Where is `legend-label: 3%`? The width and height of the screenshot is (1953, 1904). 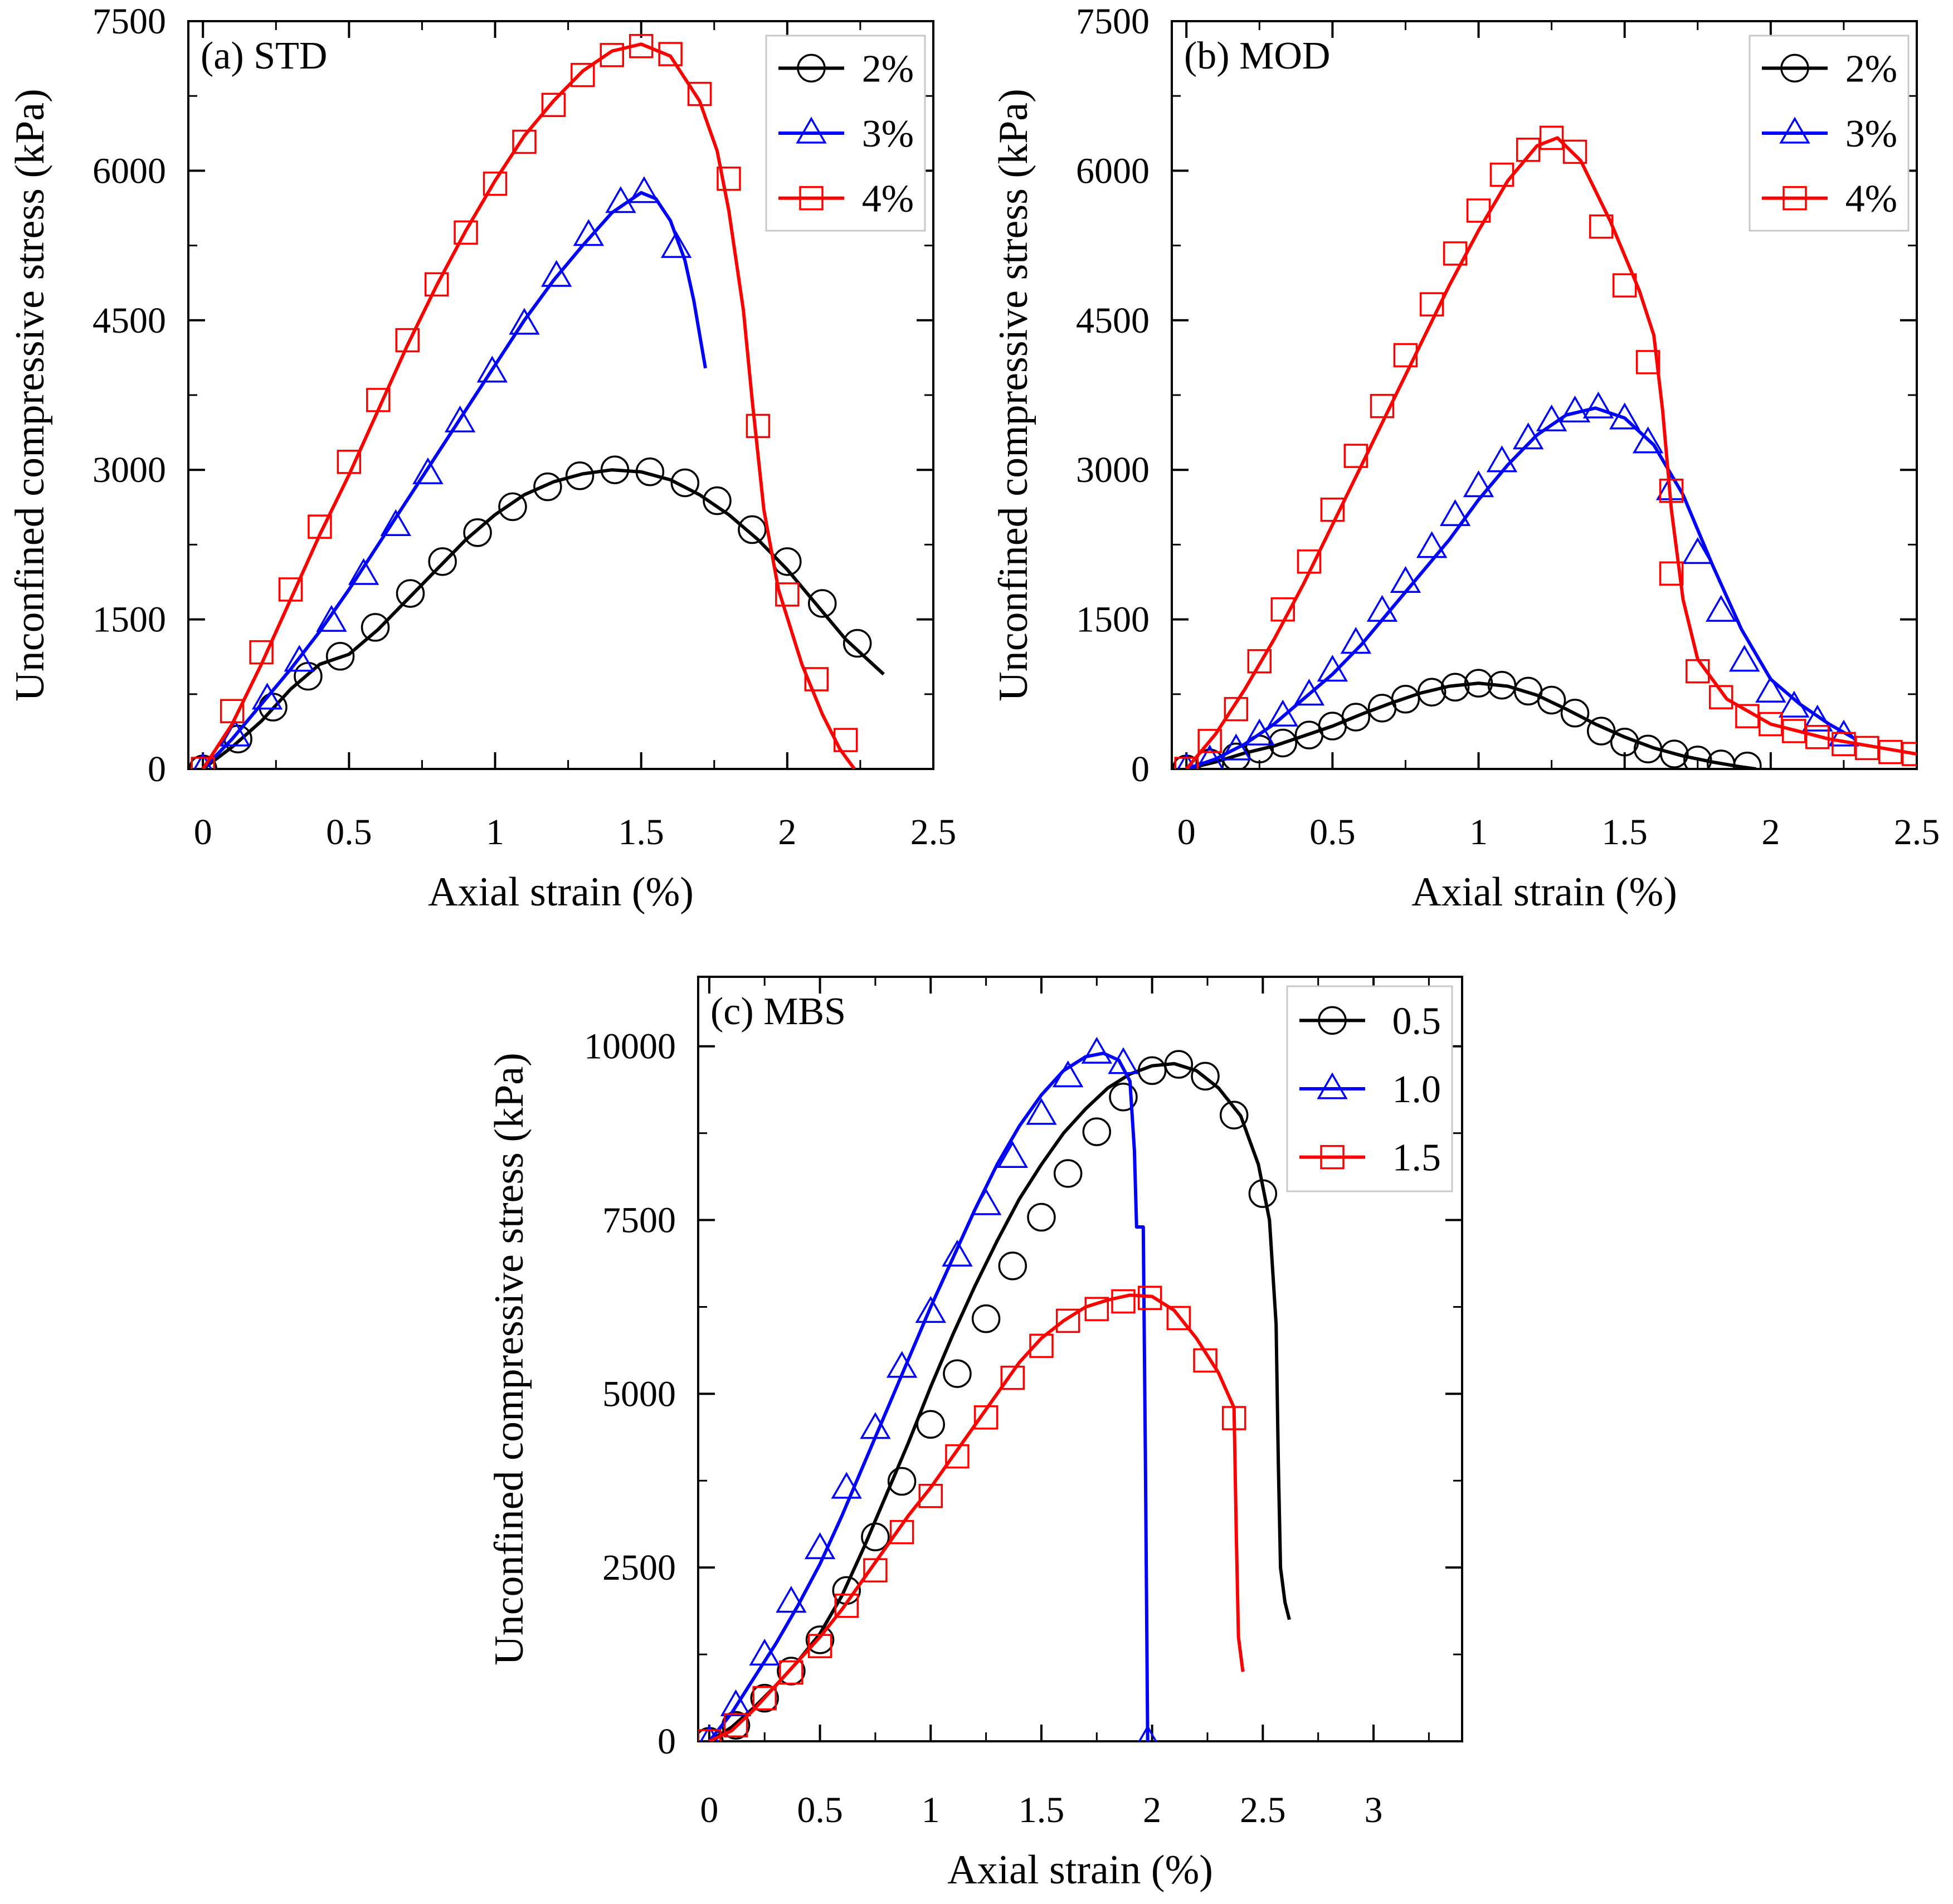
legend-label: 3% is located at coordinates (1871, 134).